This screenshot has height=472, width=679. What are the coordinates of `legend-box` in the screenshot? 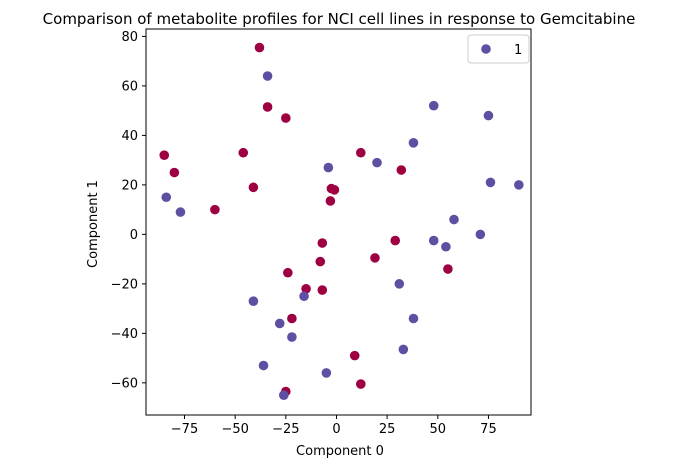 It's located at (498, 49).